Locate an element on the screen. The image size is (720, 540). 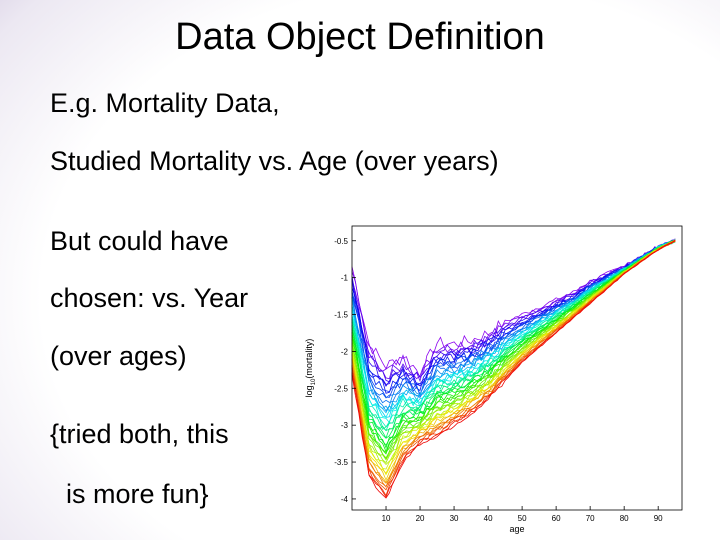
text-line-could-have: But could have is located at coordinates (139, 241).